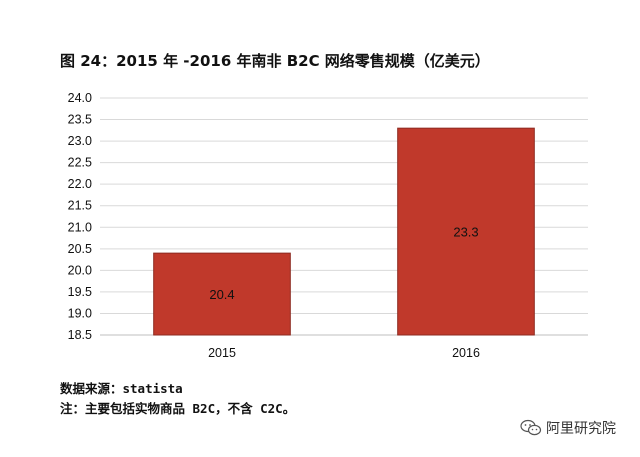 The width and height of the screenshot is (640, 457). Describe the element at coordinates (343, 263) in the screenshot. I see `data-labels: 20.4 23.3` at that location.